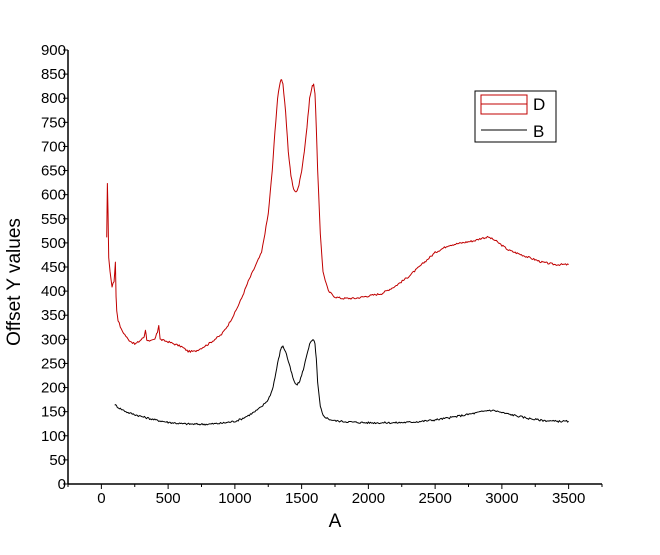 The image size is (660, 555). What do you see at coordinates (335, 521) in the screenshot?
I see `x-axis-title: A` at bounding box center [335, 521].